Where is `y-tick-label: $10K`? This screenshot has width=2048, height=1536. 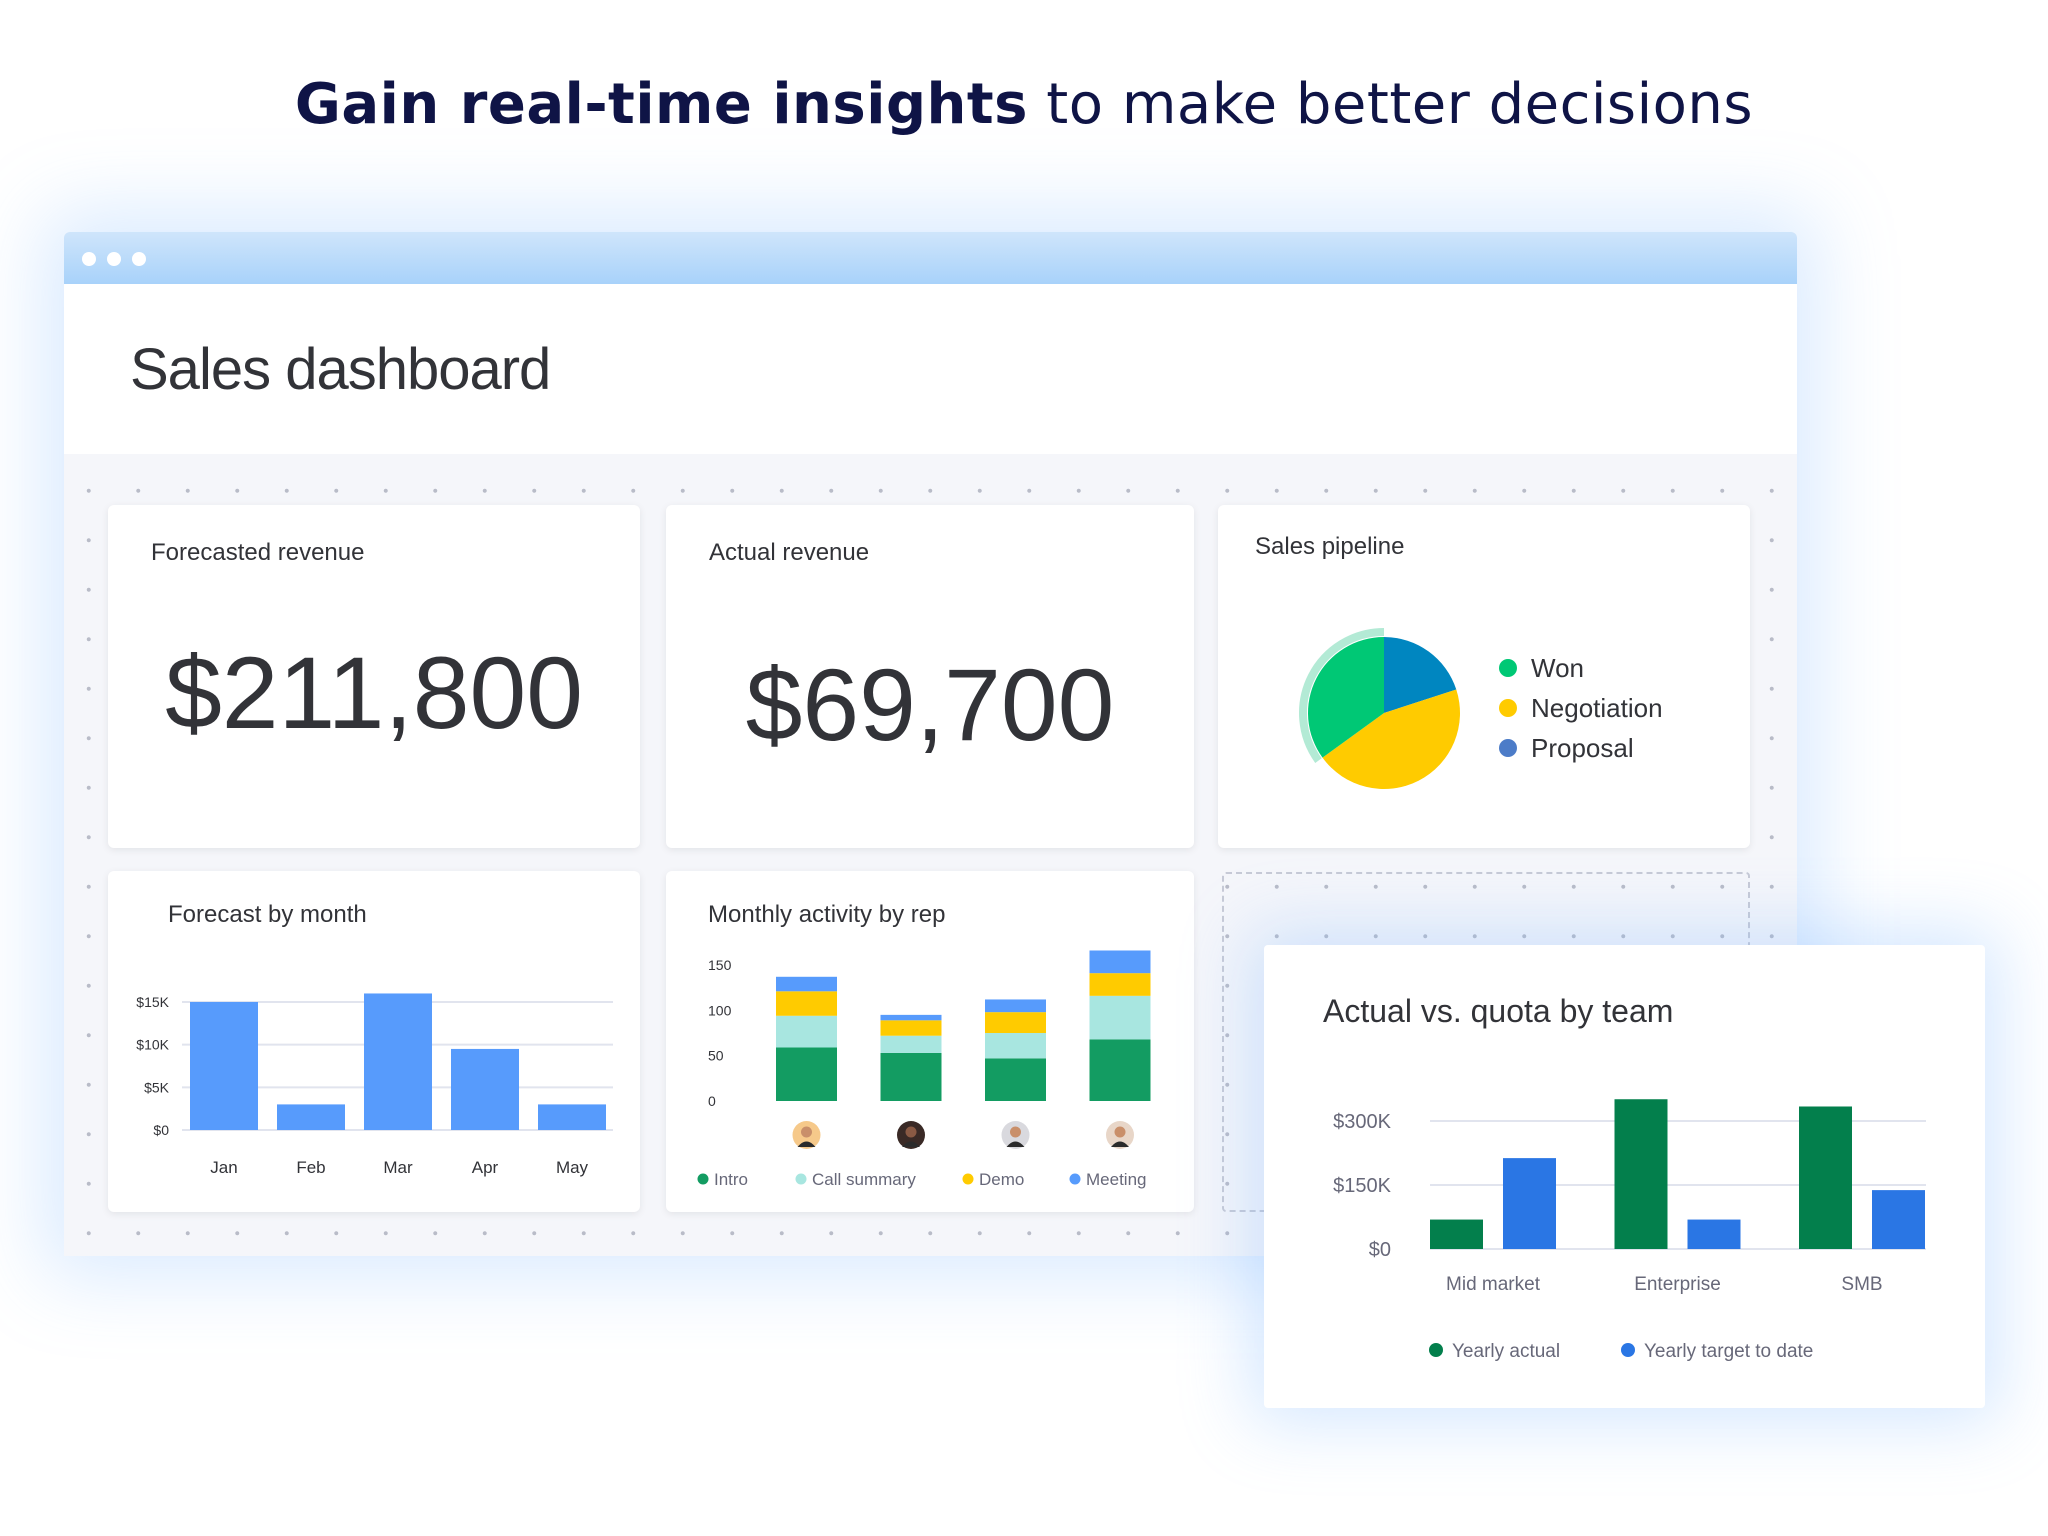 y-tick-label: $10K is located at coordinates (152, 1045).